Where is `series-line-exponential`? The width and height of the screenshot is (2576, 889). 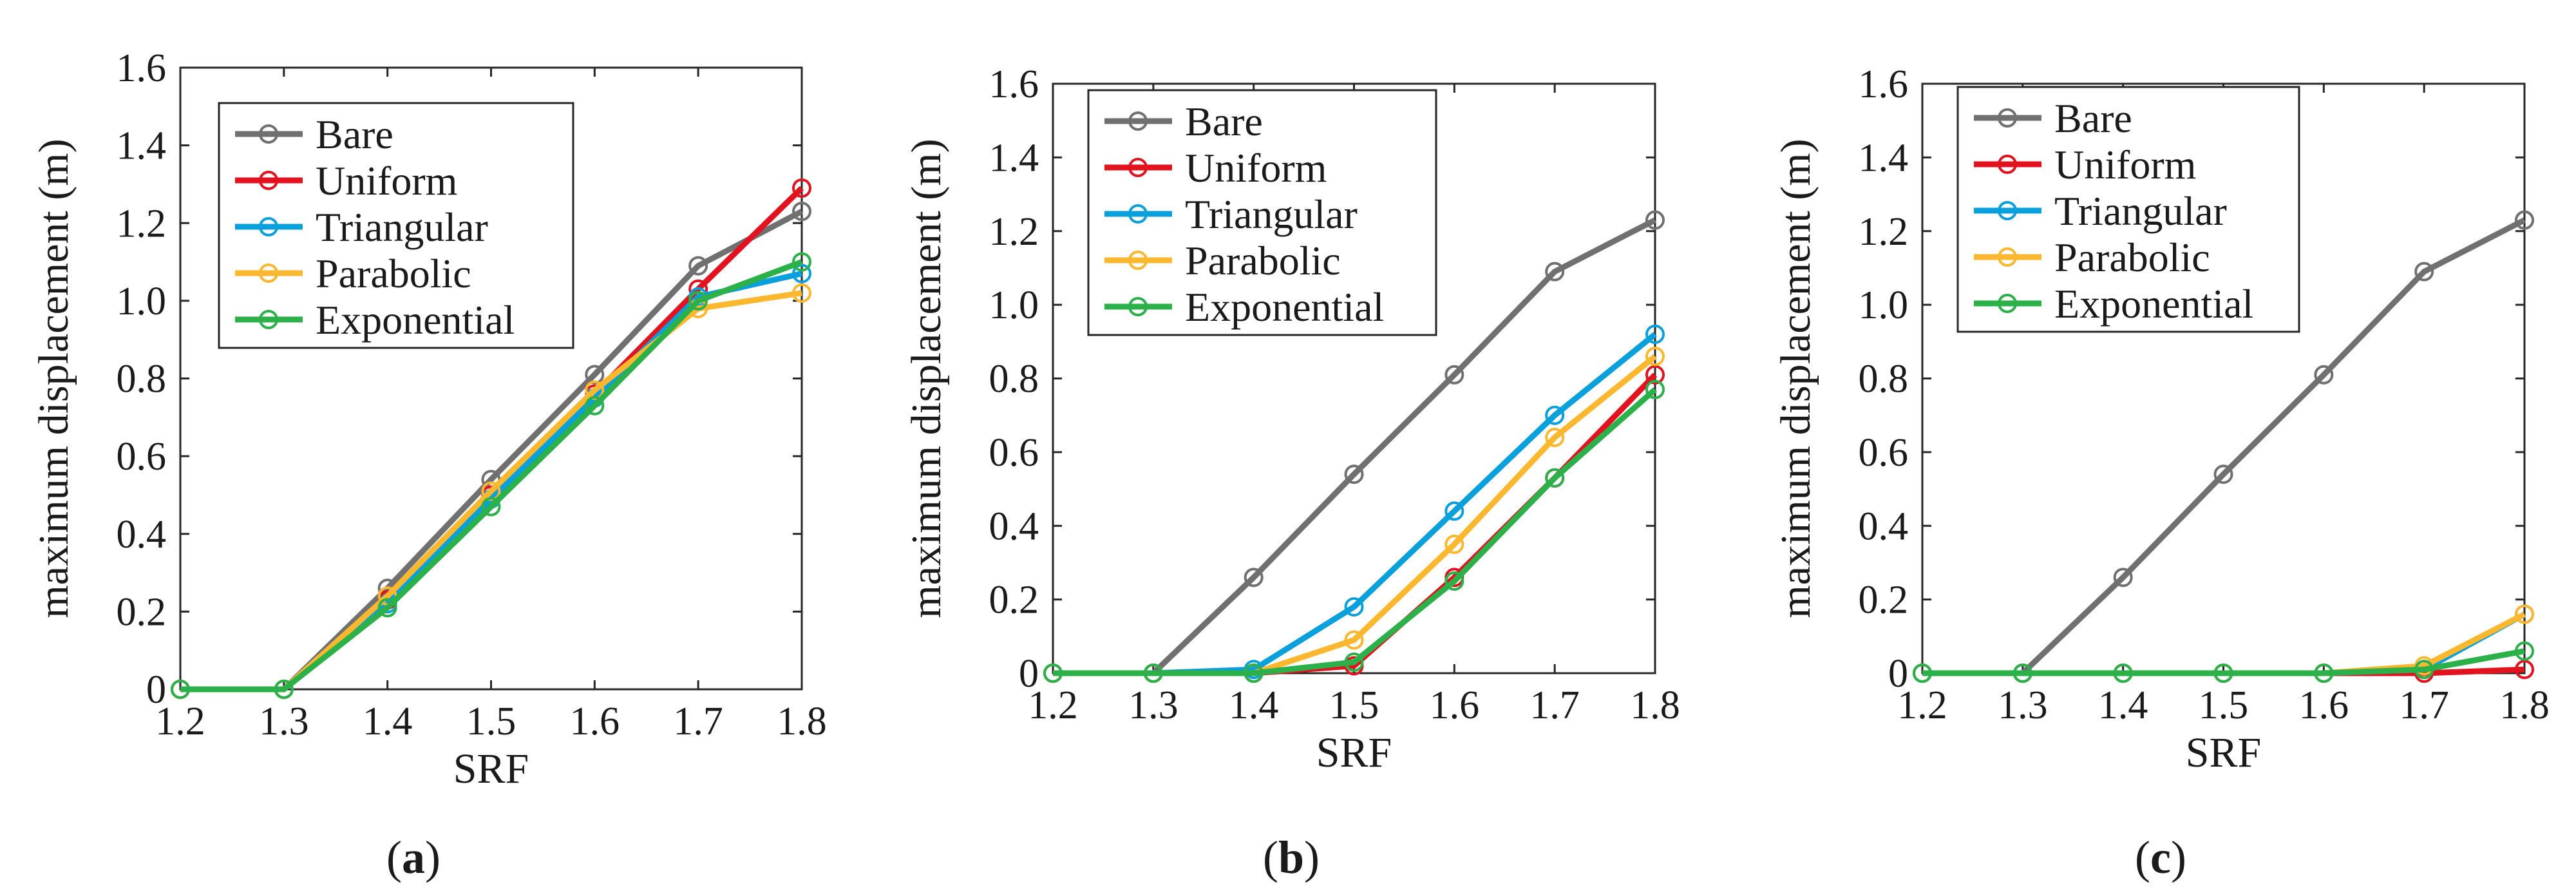
series-line-exponential is located at coordinates (492, 476).